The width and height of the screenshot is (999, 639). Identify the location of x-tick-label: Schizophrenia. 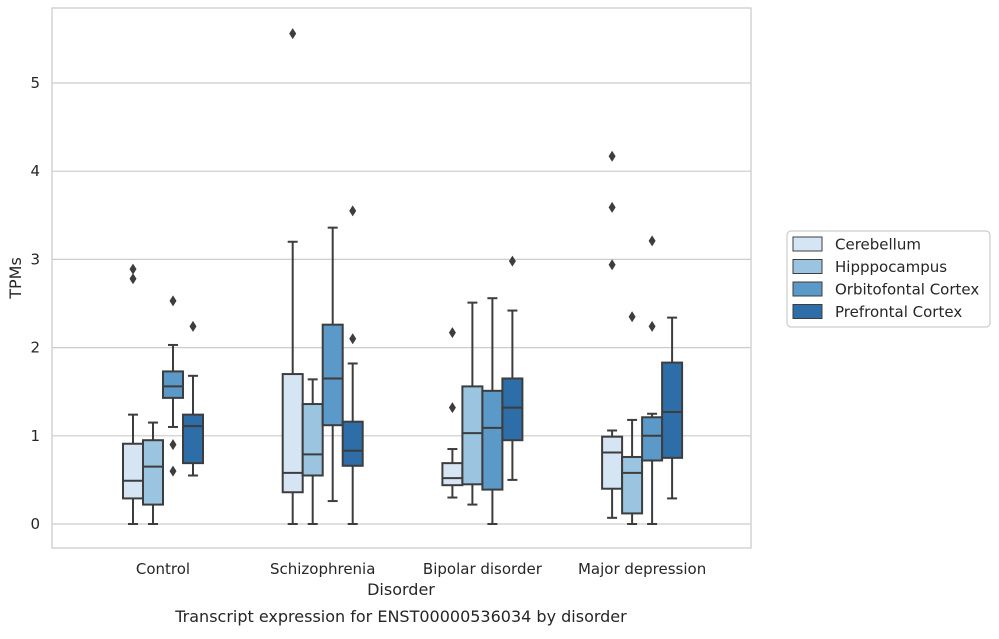
(322, 569).